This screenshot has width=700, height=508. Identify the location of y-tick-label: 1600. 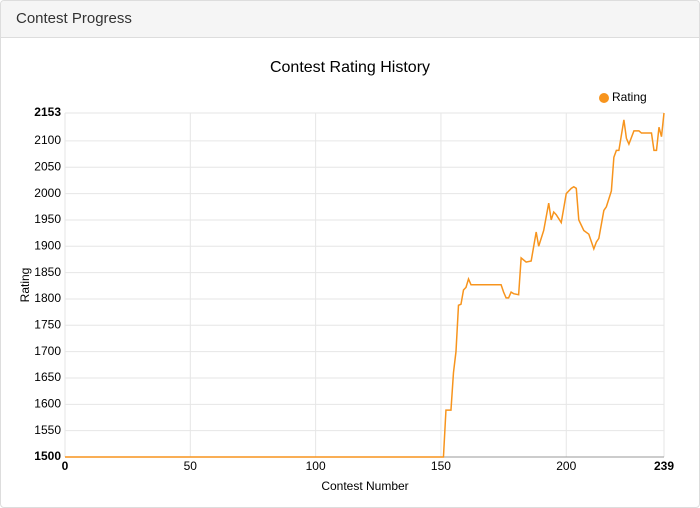
(47, 403).